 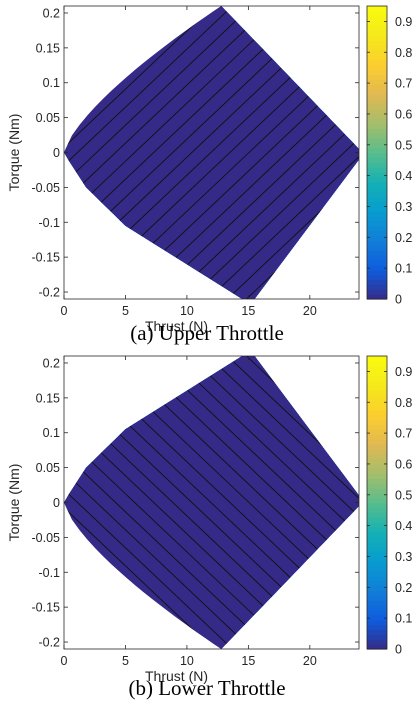 What do you see at coordinates (51, 83) in the screenshot?
I see `y-tick-label: 0.1` at bounding box center [51, 83].